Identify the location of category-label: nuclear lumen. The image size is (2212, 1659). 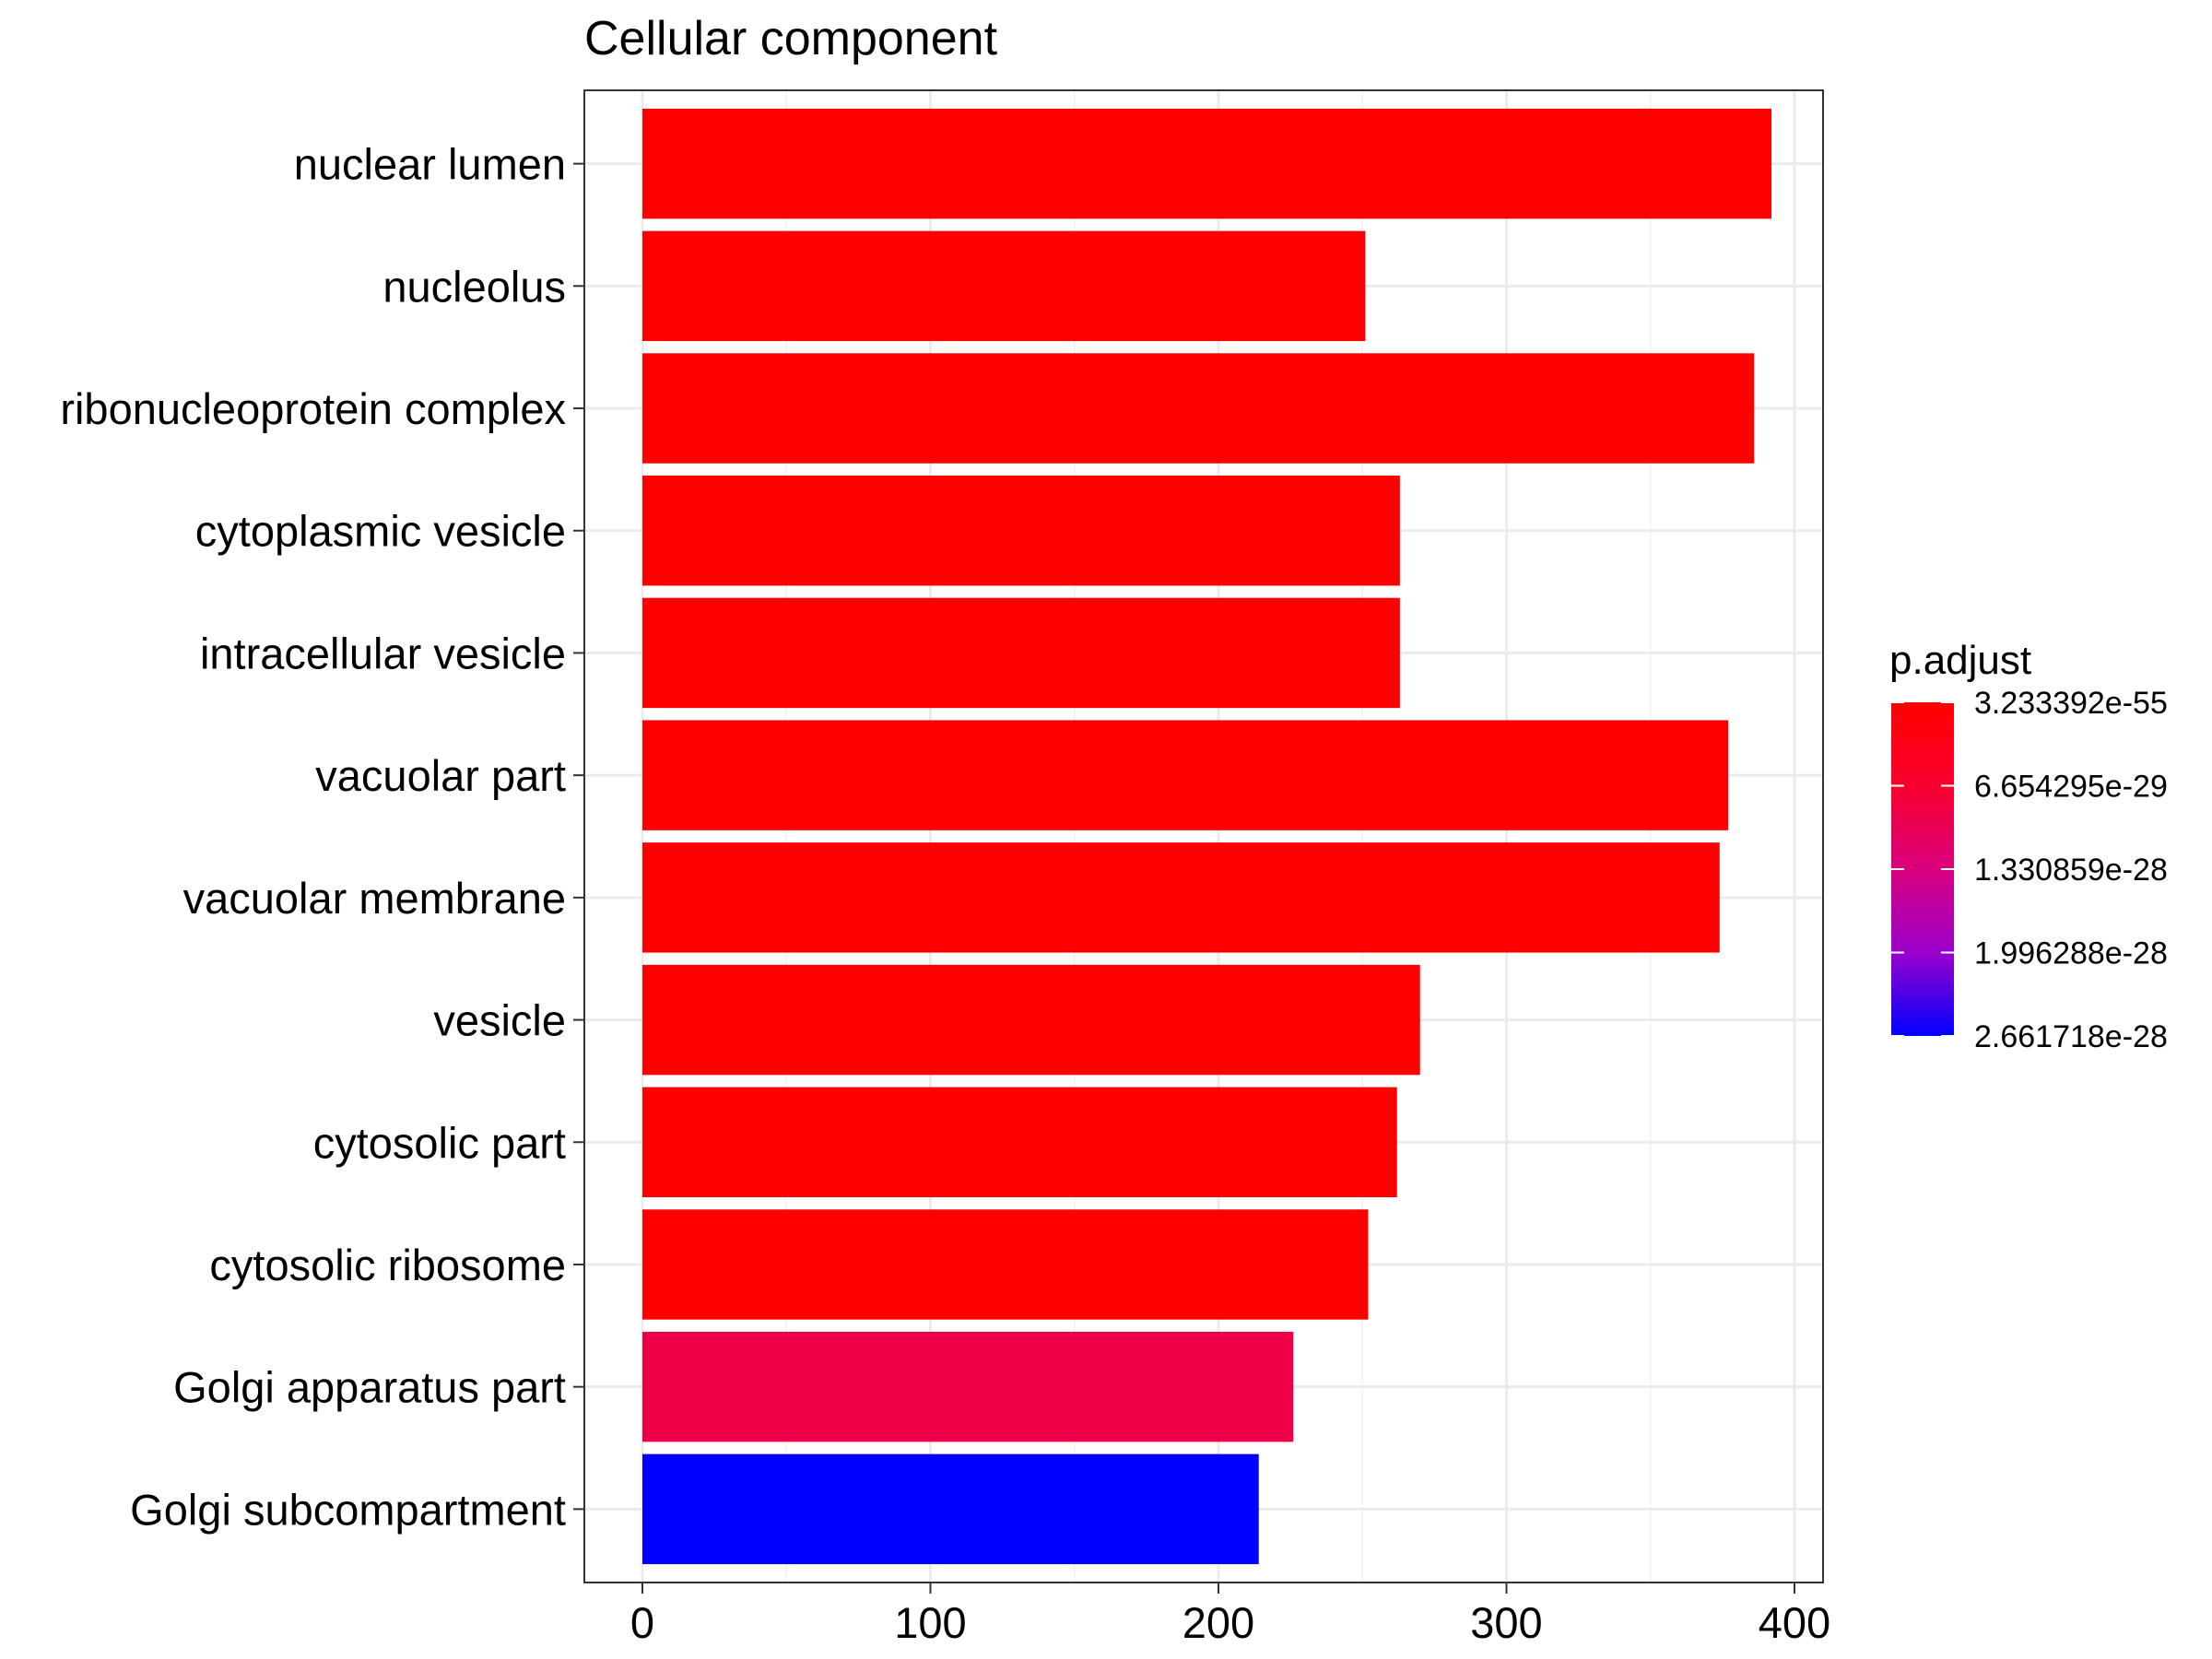
(430, 164).